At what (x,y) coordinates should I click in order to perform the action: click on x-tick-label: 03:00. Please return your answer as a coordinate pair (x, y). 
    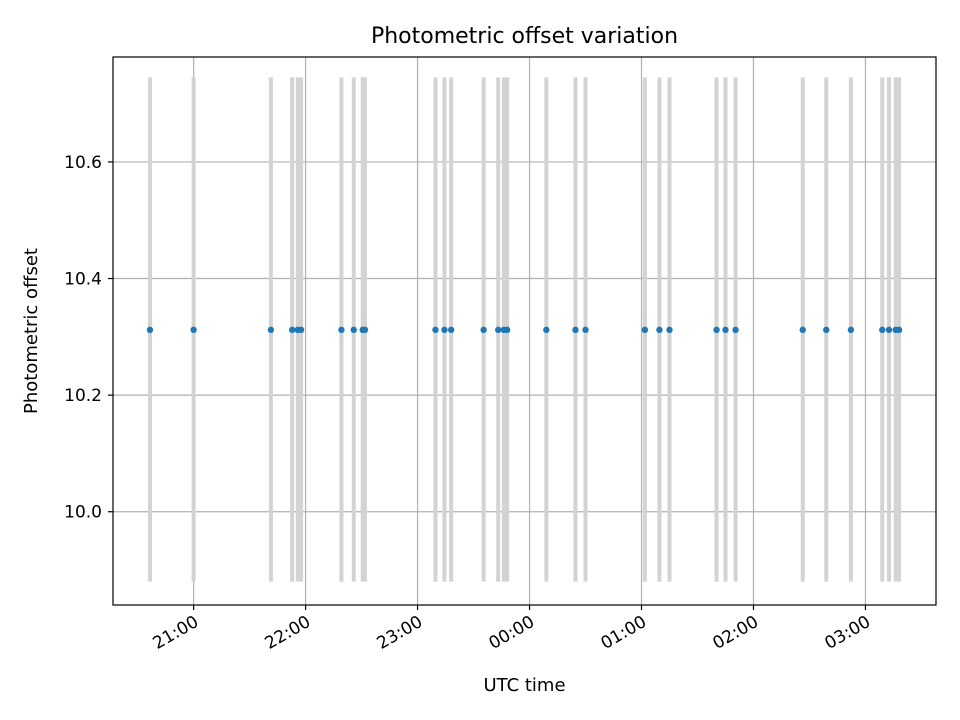
    Looking at the image, I should click on (848, 633).